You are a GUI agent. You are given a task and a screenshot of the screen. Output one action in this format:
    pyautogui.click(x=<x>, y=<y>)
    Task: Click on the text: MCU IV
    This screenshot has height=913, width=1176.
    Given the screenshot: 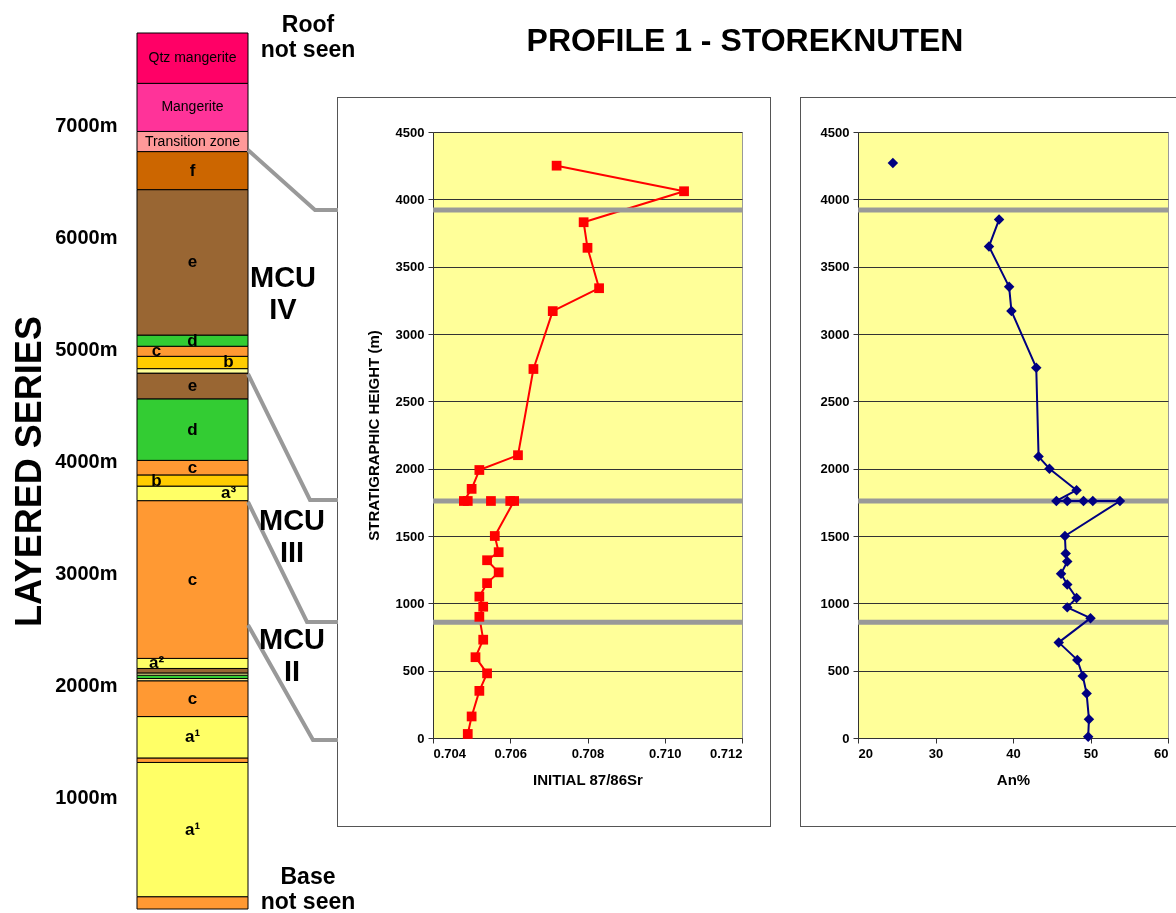 What is the action you would take?
    pyautogui.click(x=283, y=293)
    